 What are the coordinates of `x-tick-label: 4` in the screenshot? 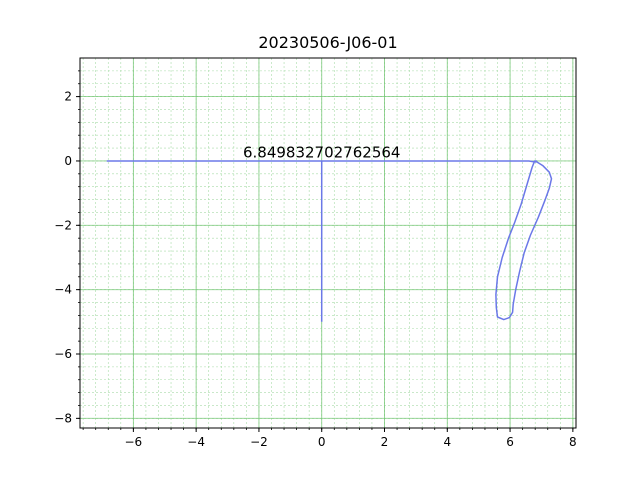 It's located at (447, 442).